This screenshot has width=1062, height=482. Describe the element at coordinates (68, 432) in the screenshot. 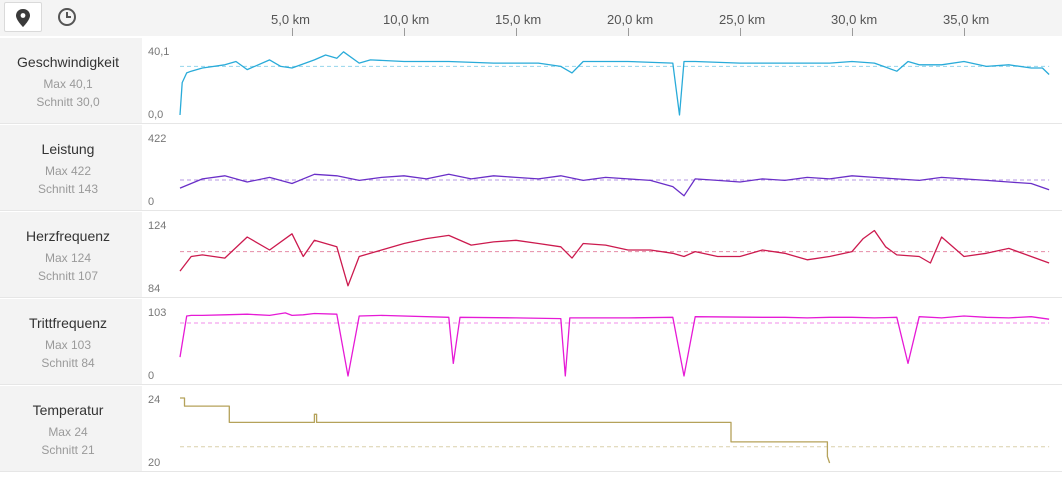

I see `metric-max: Max 24` at that location.